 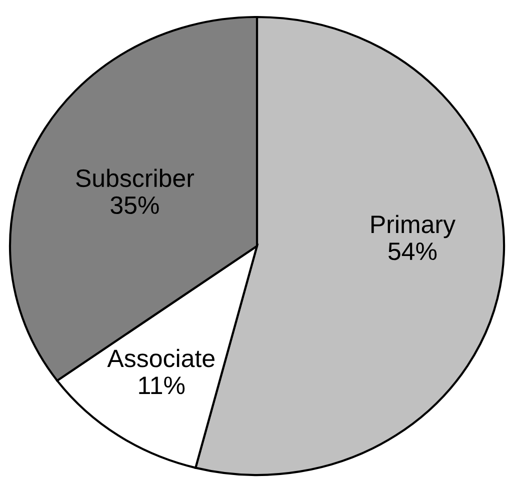 I want to click on data-label: 11%, so click(x=162, y=385).